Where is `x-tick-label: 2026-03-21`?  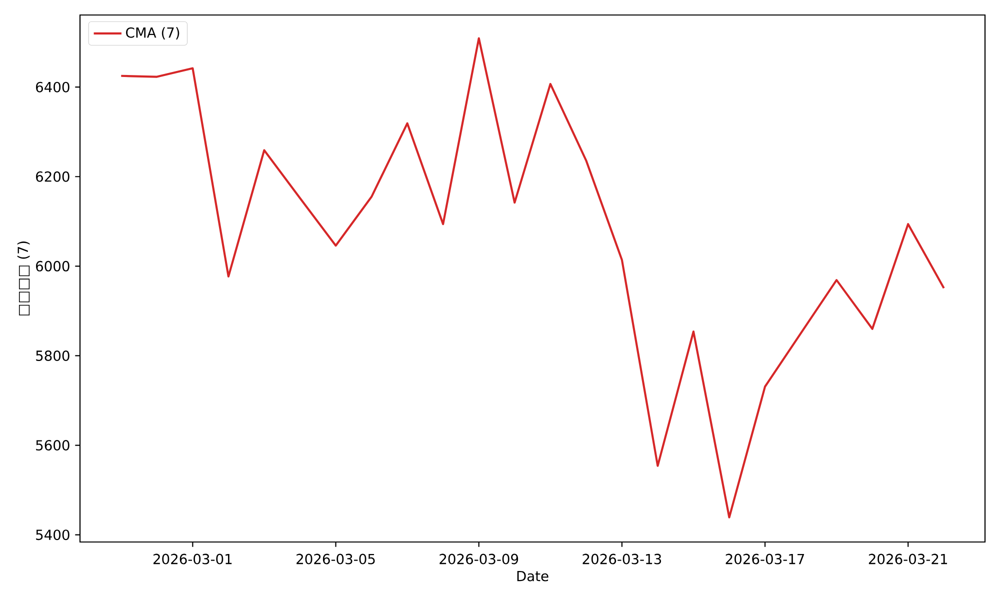
x-tick-label: 2026-03-21 is located at coordinates (908, 559).